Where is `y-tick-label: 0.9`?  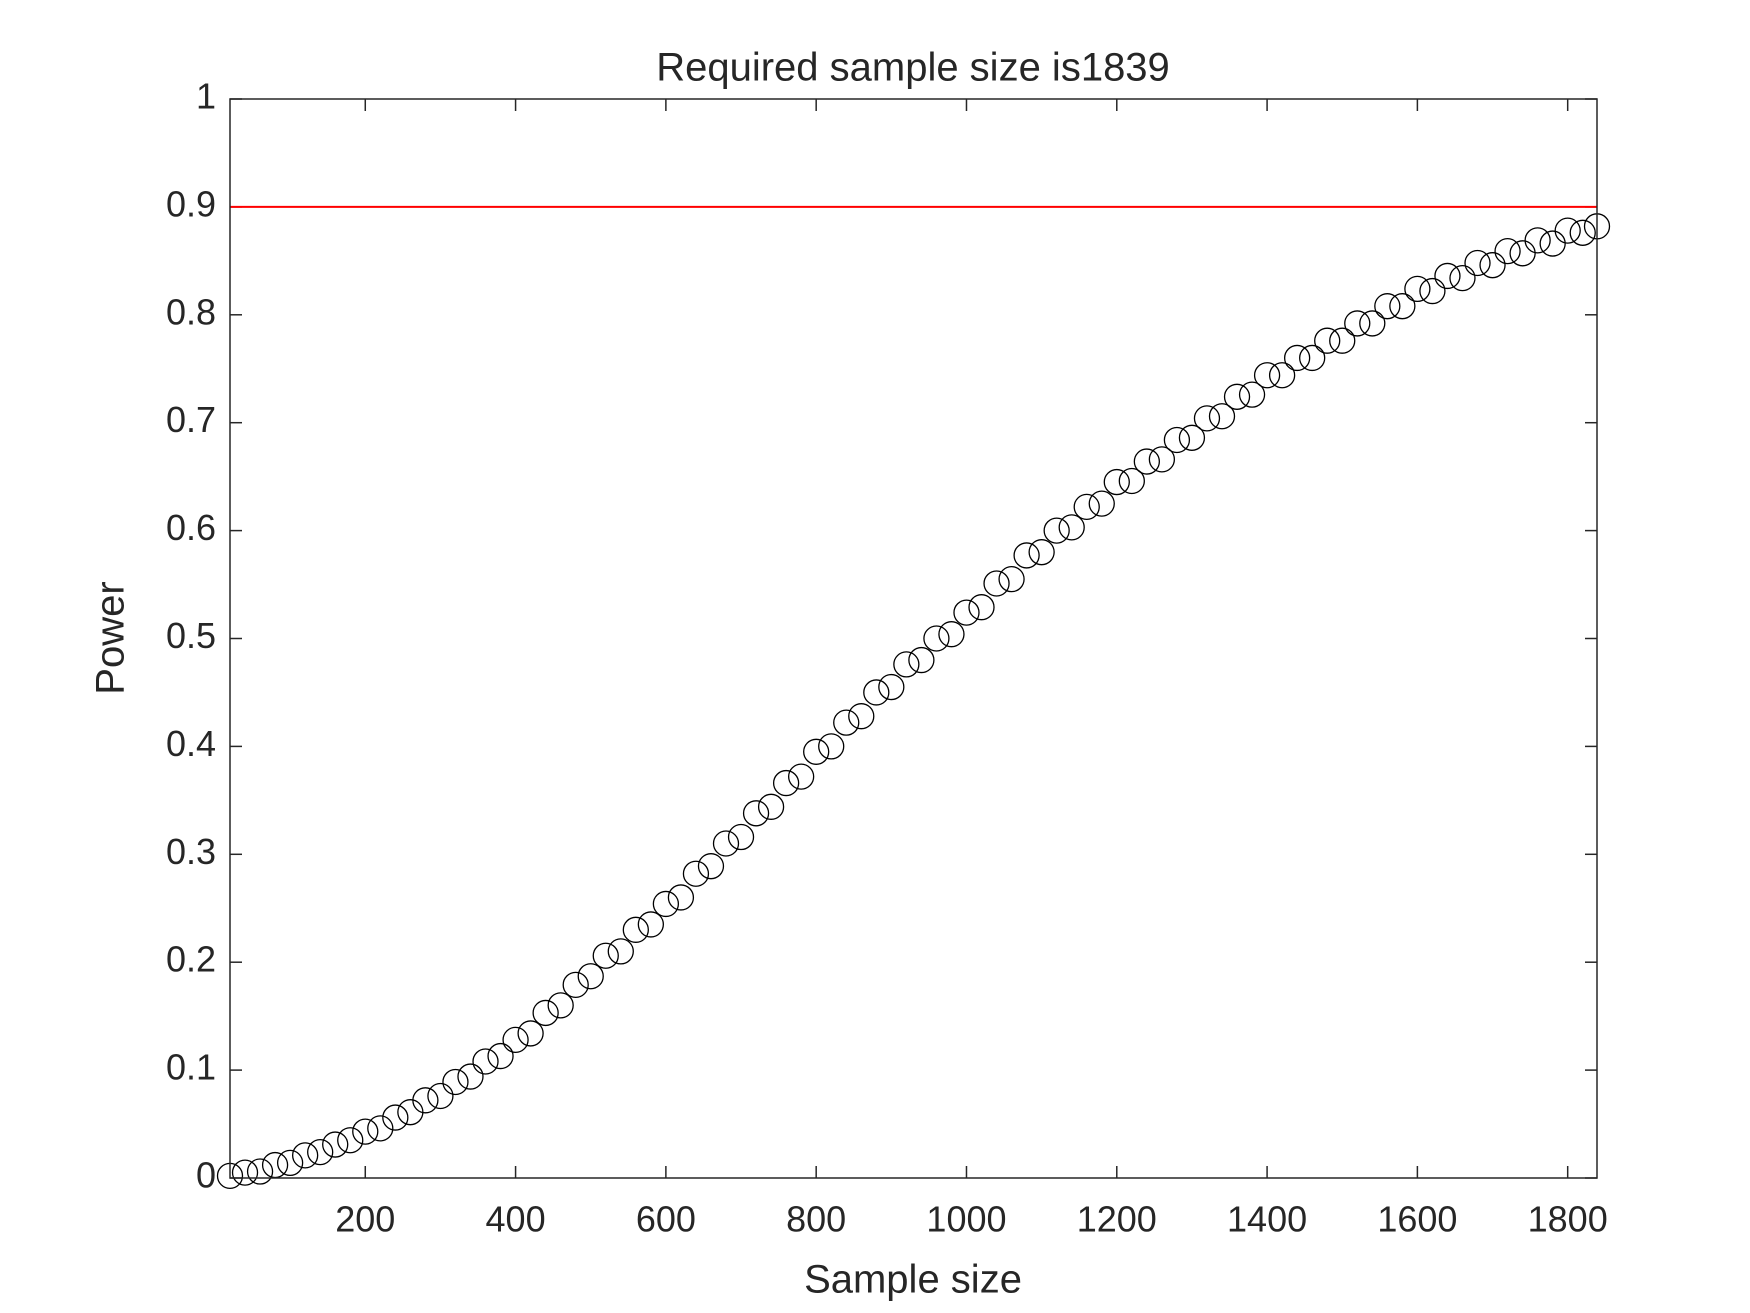
y-tick-label: 0.9 is located at coordinates (191, 203).